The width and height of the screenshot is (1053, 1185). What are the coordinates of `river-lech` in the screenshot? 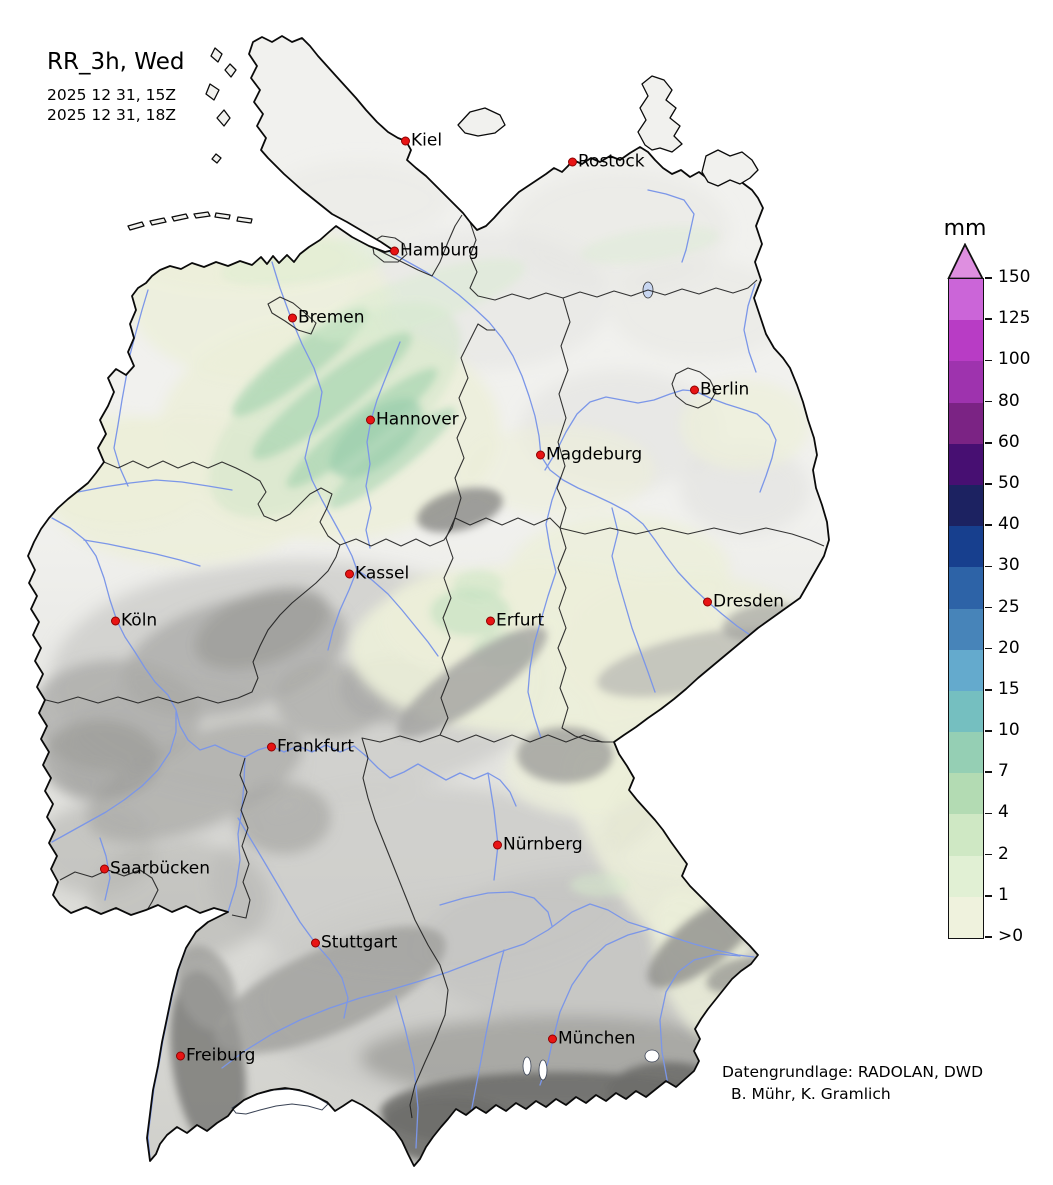 It's located at (487, 1034).